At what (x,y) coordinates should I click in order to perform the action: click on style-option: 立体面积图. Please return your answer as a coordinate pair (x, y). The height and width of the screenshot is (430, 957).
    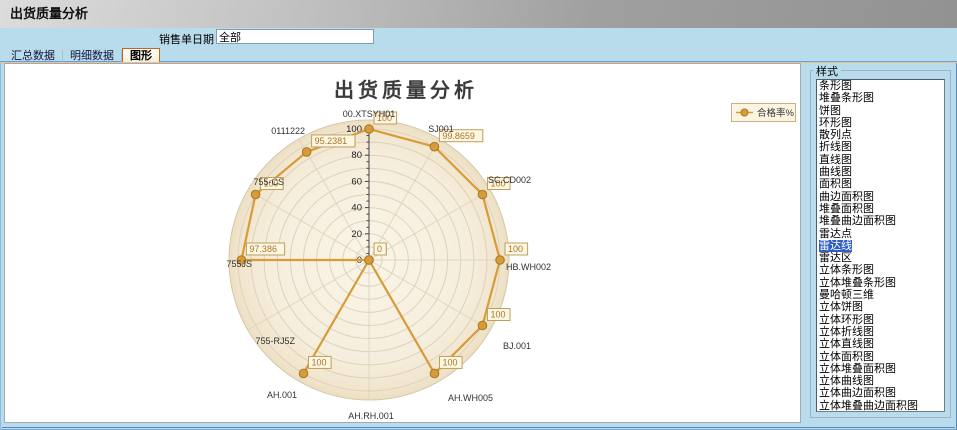
    Looking at the image, I should click on (846, 356).